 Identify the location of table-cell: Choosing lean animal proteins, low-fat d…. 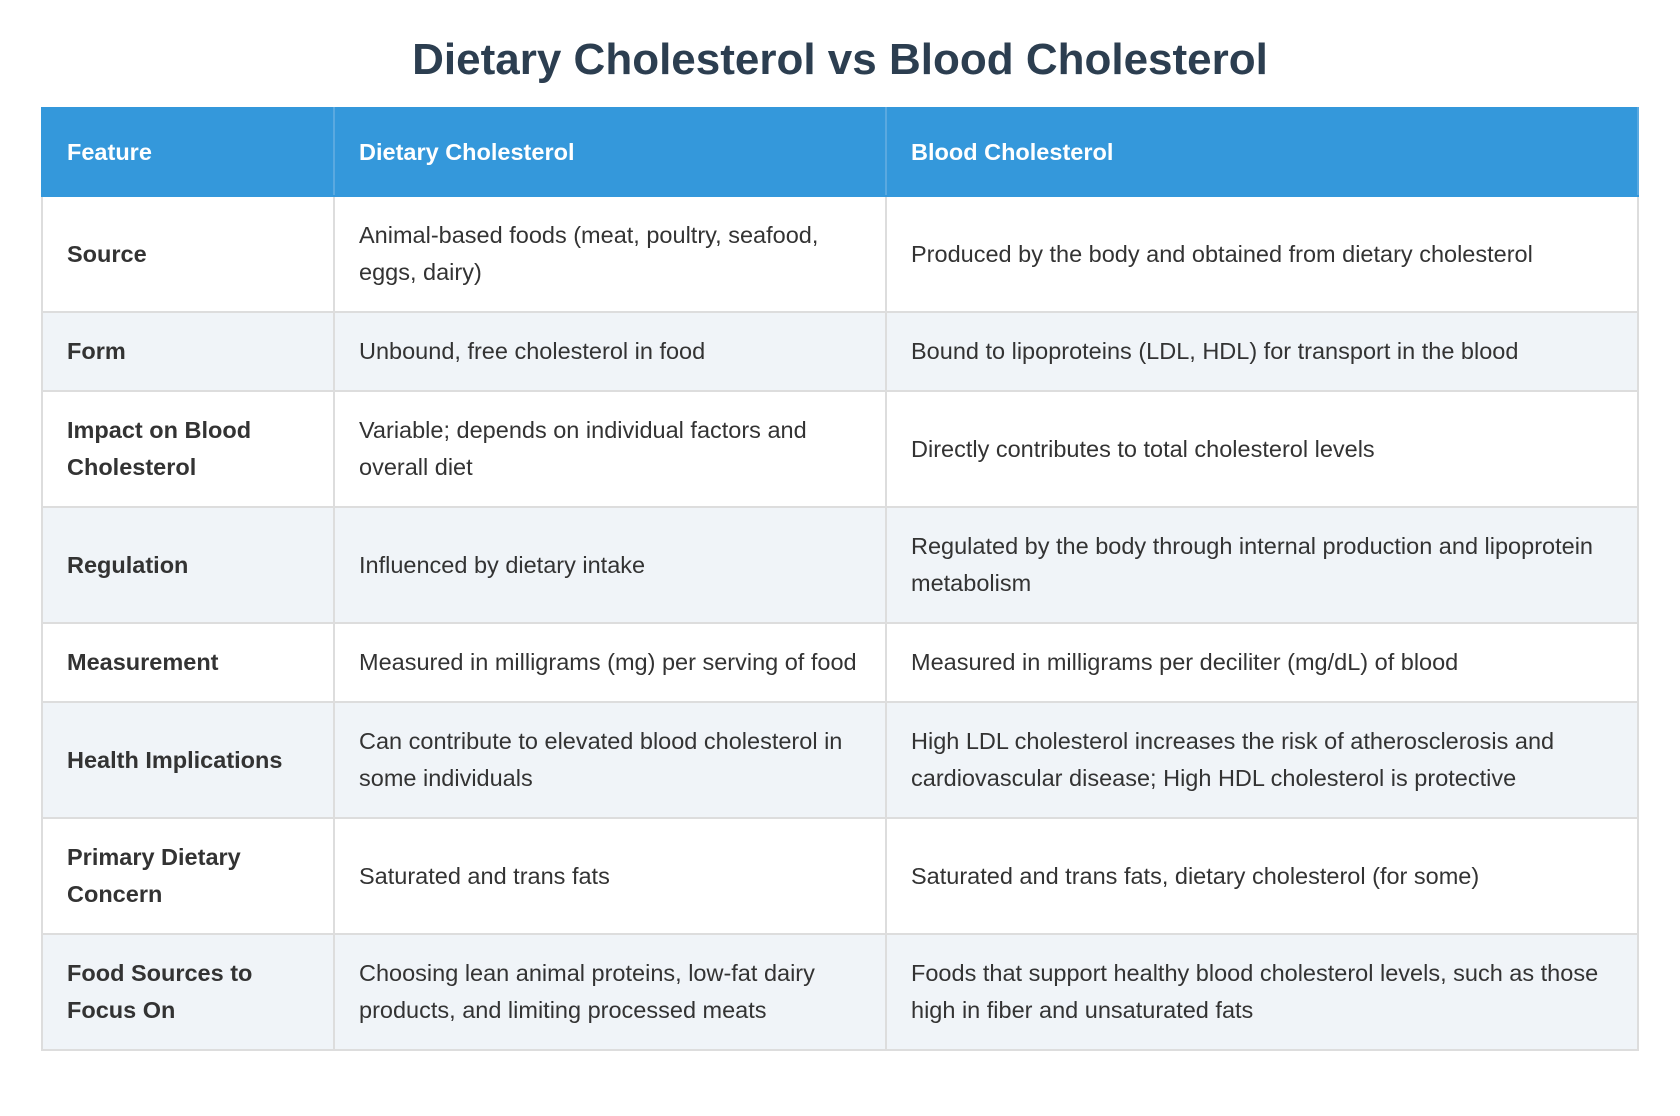
(610, 992).